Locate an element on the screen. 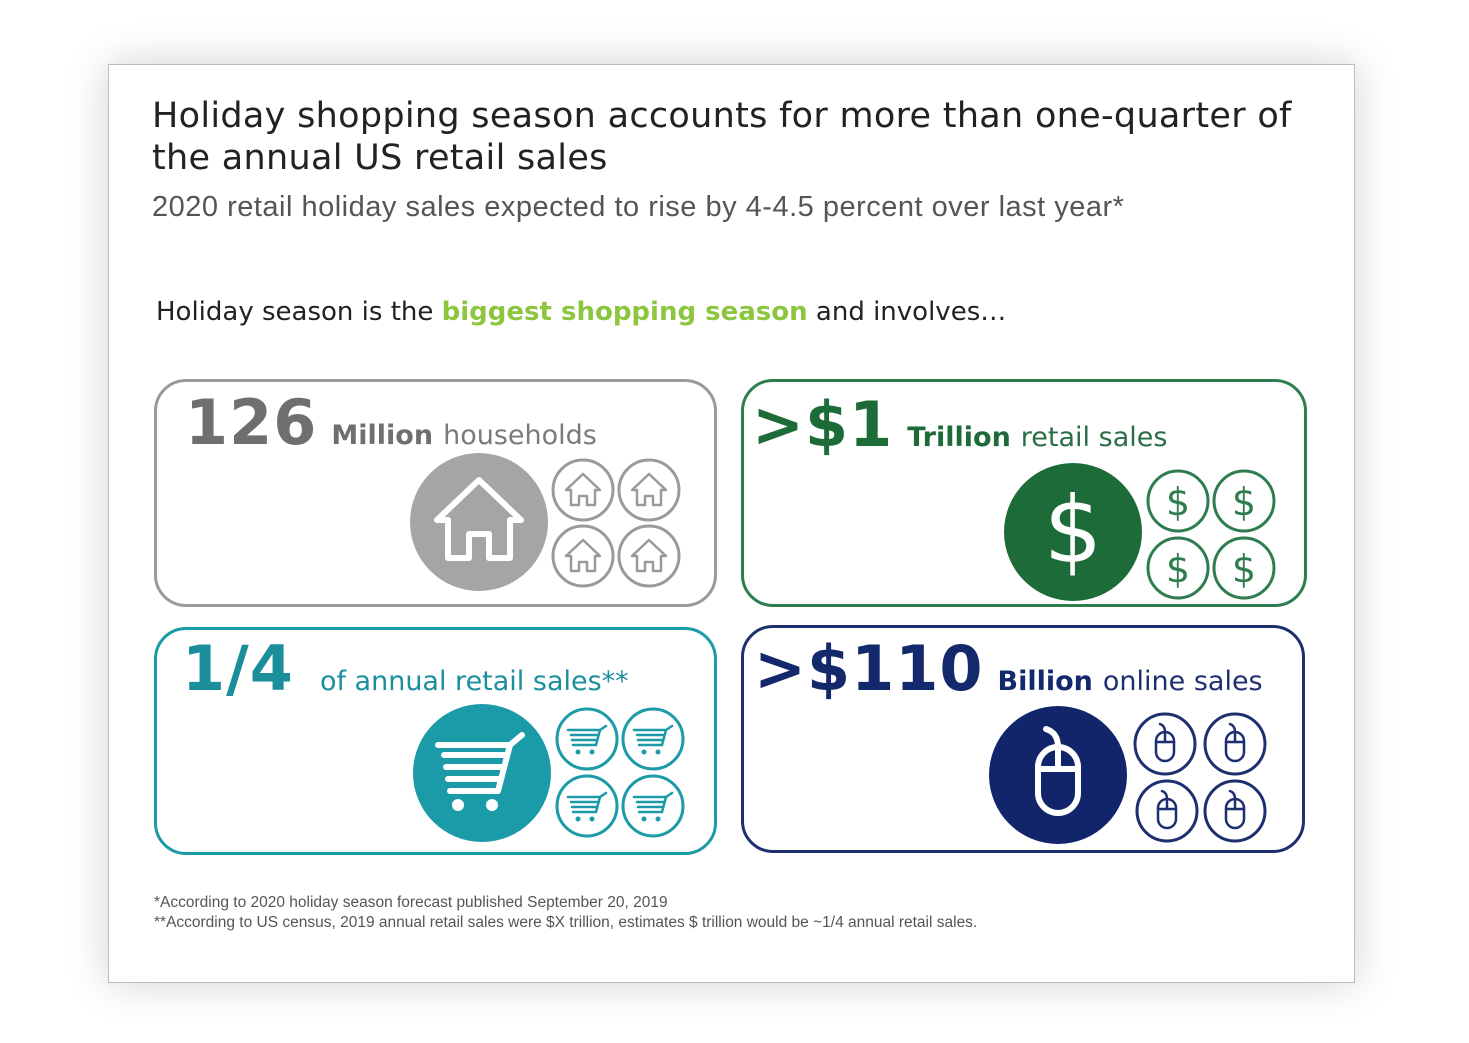 The image size is (1469, 1043). online-unit: Billion is located at coordinates (1045, 681).